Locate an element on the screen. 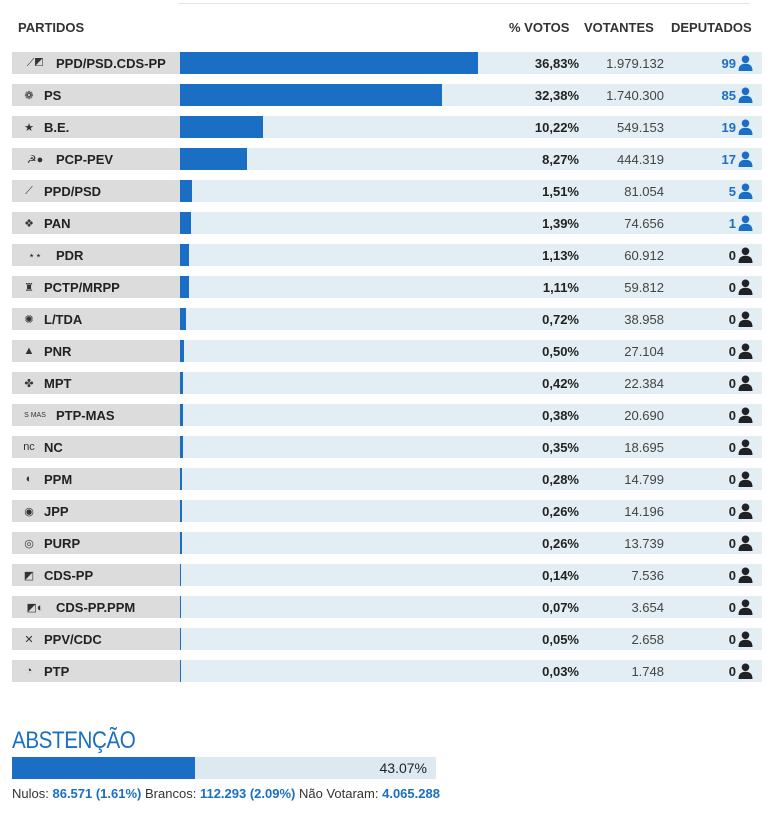 Image resolution: width=768 pixels, height=813 pixels. party-row: ★ B.E. 10,22% 549.153 19 is located at coordinates (387, 127).